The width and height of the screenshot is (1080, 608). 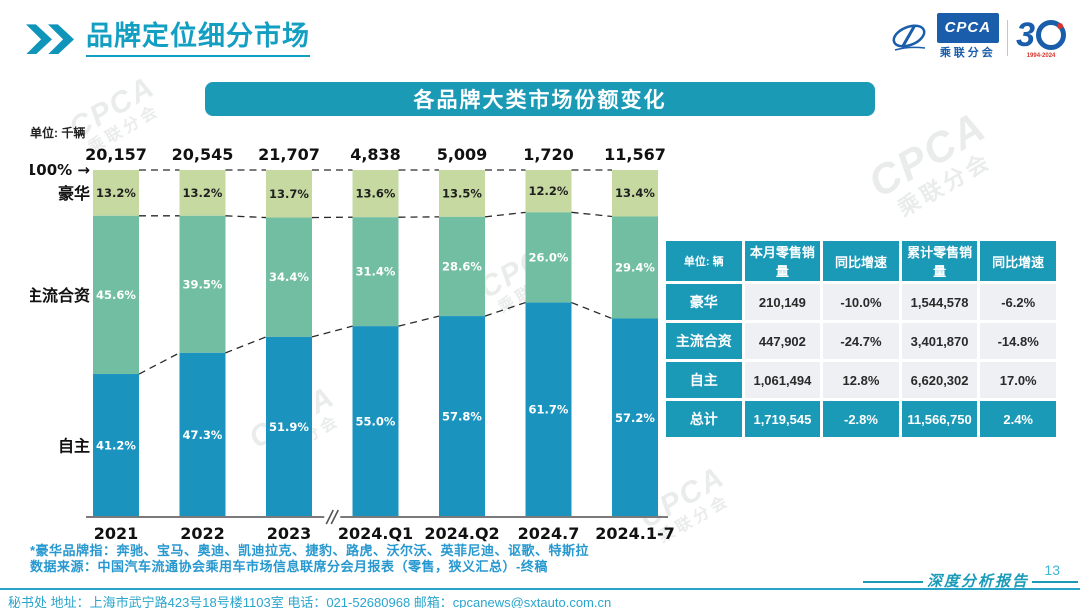 What do you see at coordinates (203, 154) in the screenshot?
I see `bar-total-label: 20,545` at bounding box center [203, 154].